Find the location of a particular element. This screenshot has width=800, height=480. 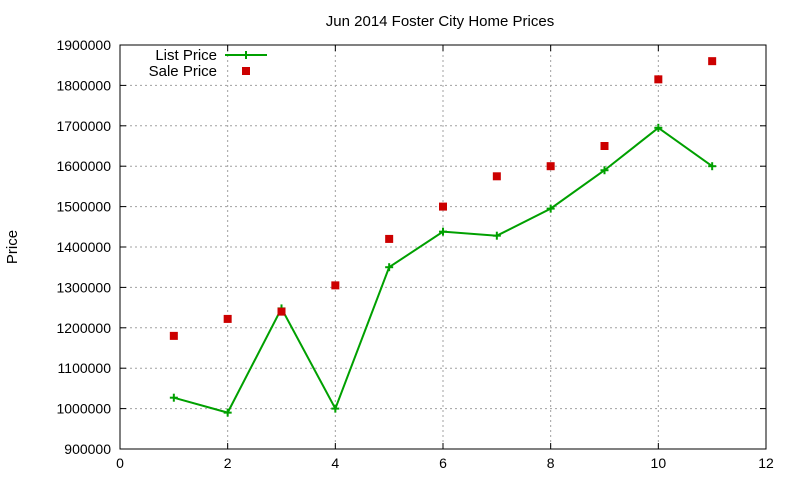

legend-label: Sale Price is located at coordinates (183, 71).